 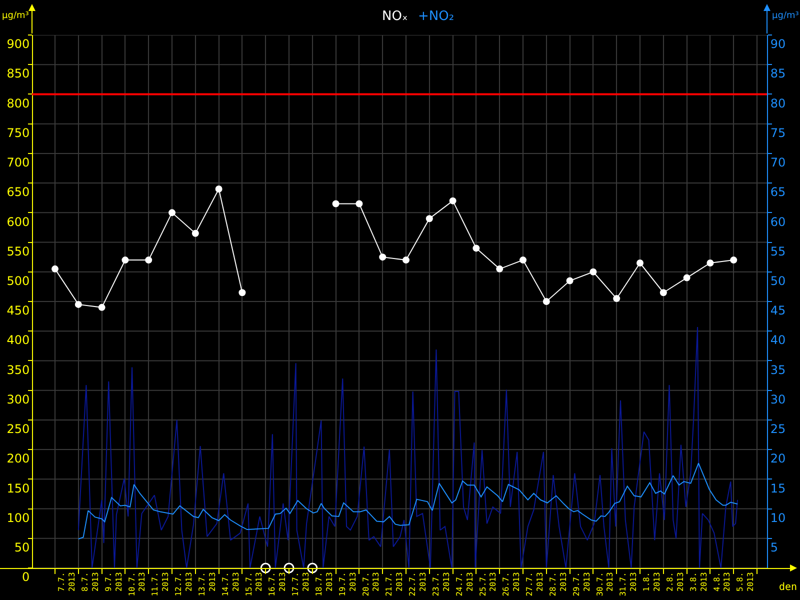 I want to click on y2-axis-title: µg/m³, so click(x=786, y=16).